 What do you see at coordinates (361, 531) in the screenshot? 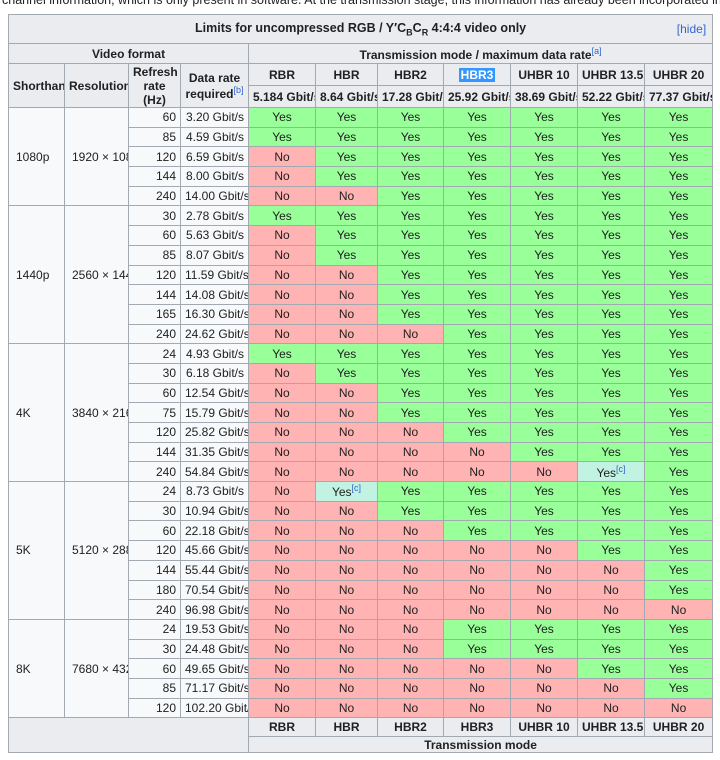
I see `data-row: 60 22.18 Gbit/s No No No Yes Yes Yes Yes` at bounding box center [361, 531].